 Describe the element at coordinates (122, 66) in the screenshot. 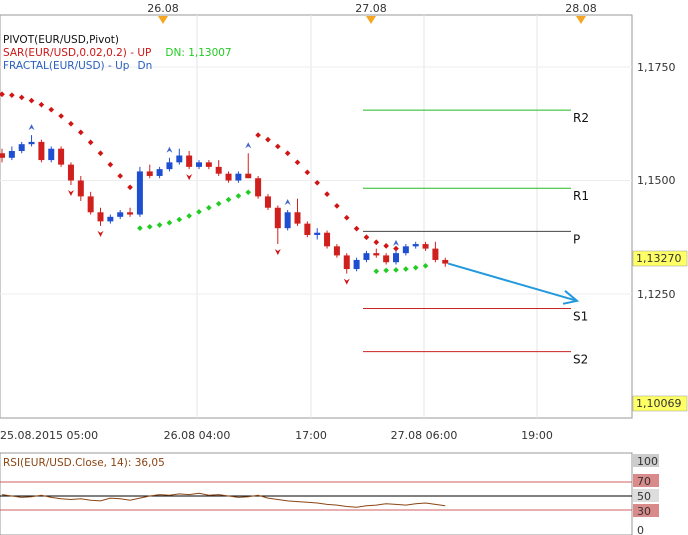

I see `legend-fractal-up: Up` at that location.